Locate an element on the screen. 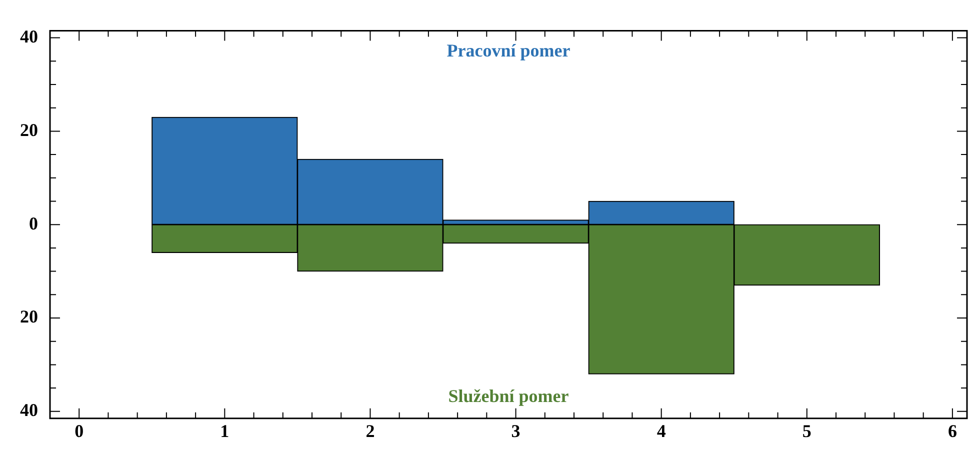 This screenshot has width=979, height=454. x-tick-label: 5 is located at coordinates (807, 430).